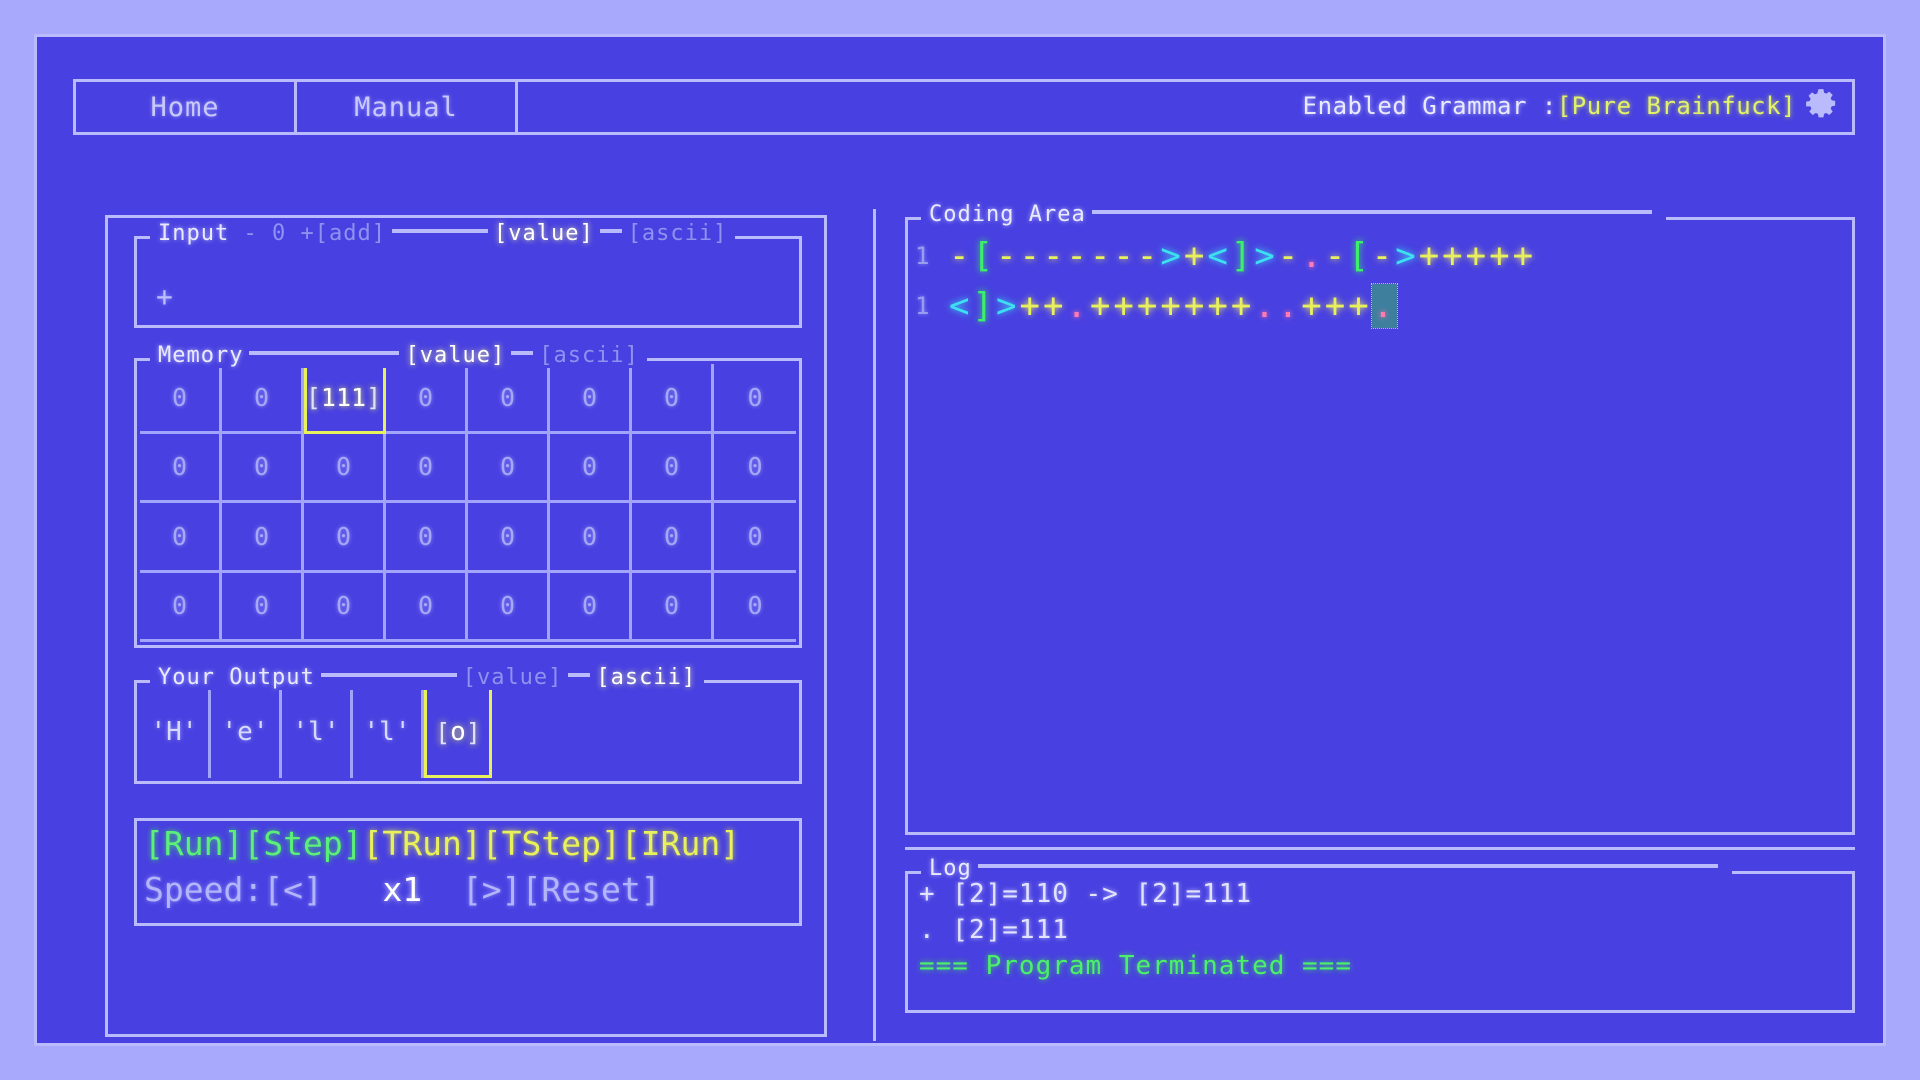 This screenshot has height=1080, width=1920. I want to click on irun-button: [IRun], so click(680, 843).